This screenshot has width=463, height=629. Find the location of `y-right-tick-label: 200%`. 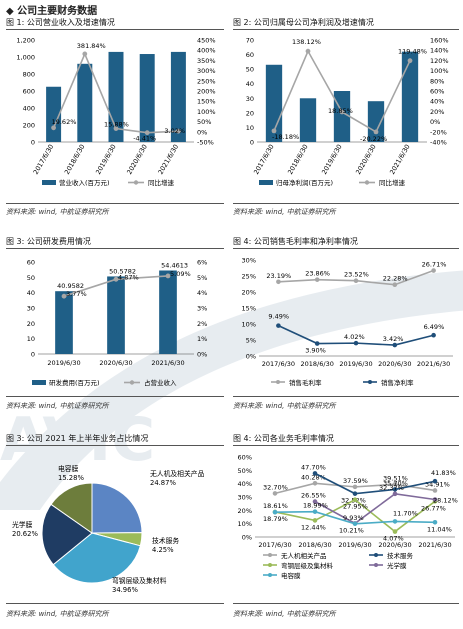

y-right-tick-label: 200% is located at coordinates (206, 92).